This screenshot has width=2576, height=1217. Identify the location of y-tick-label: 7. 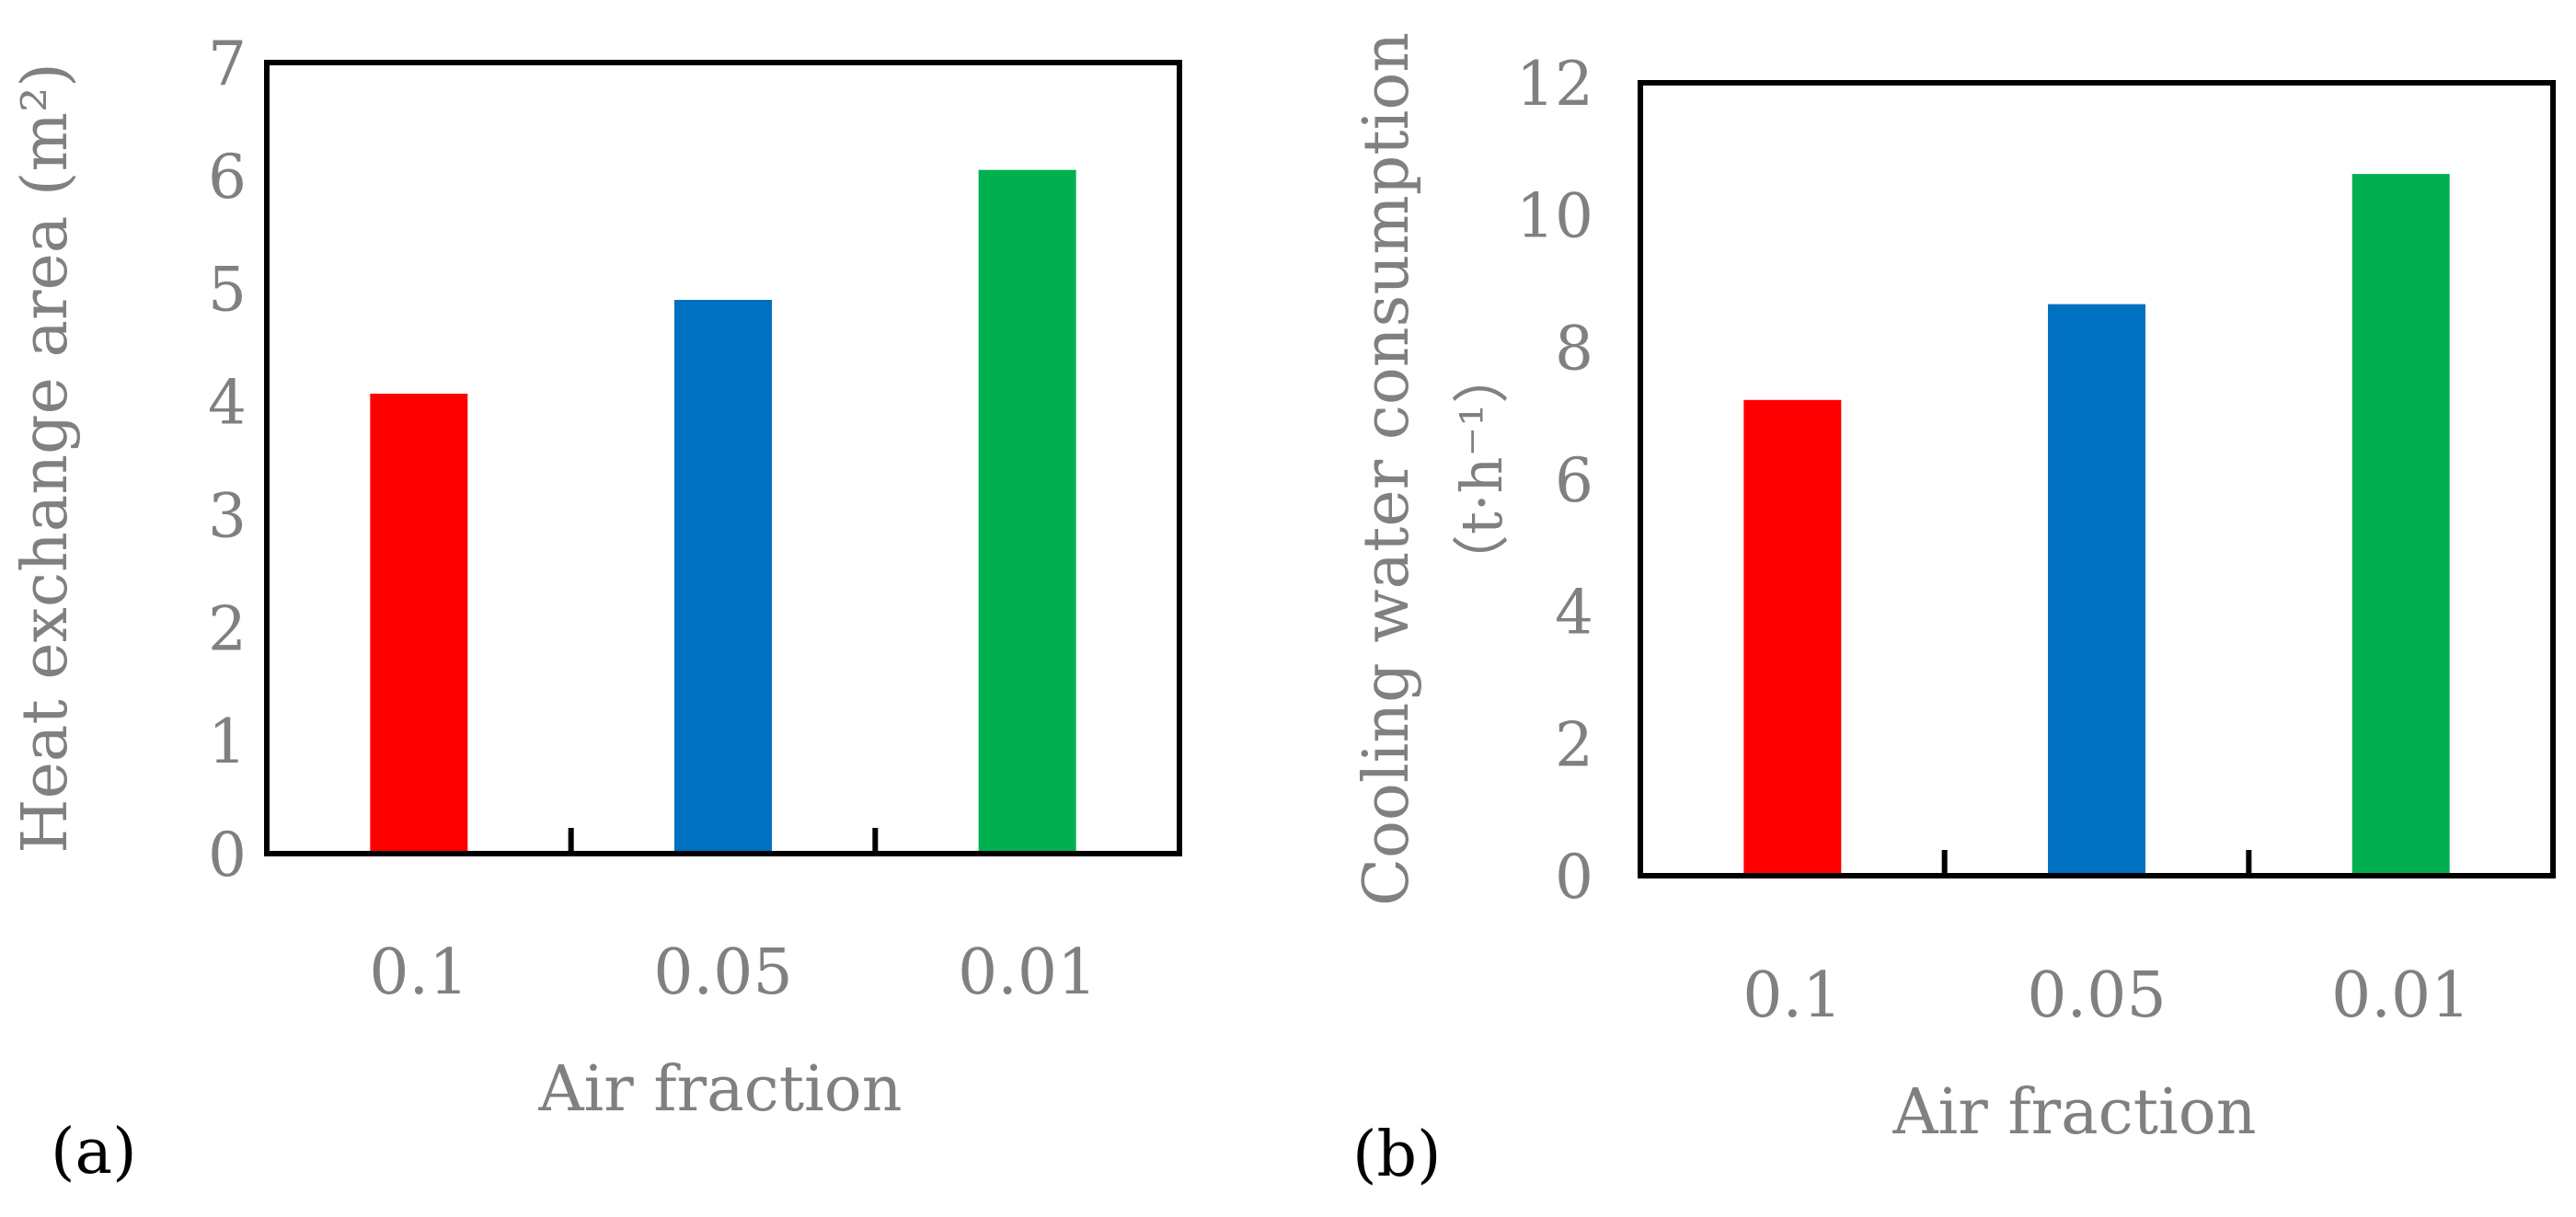
(227, 64).